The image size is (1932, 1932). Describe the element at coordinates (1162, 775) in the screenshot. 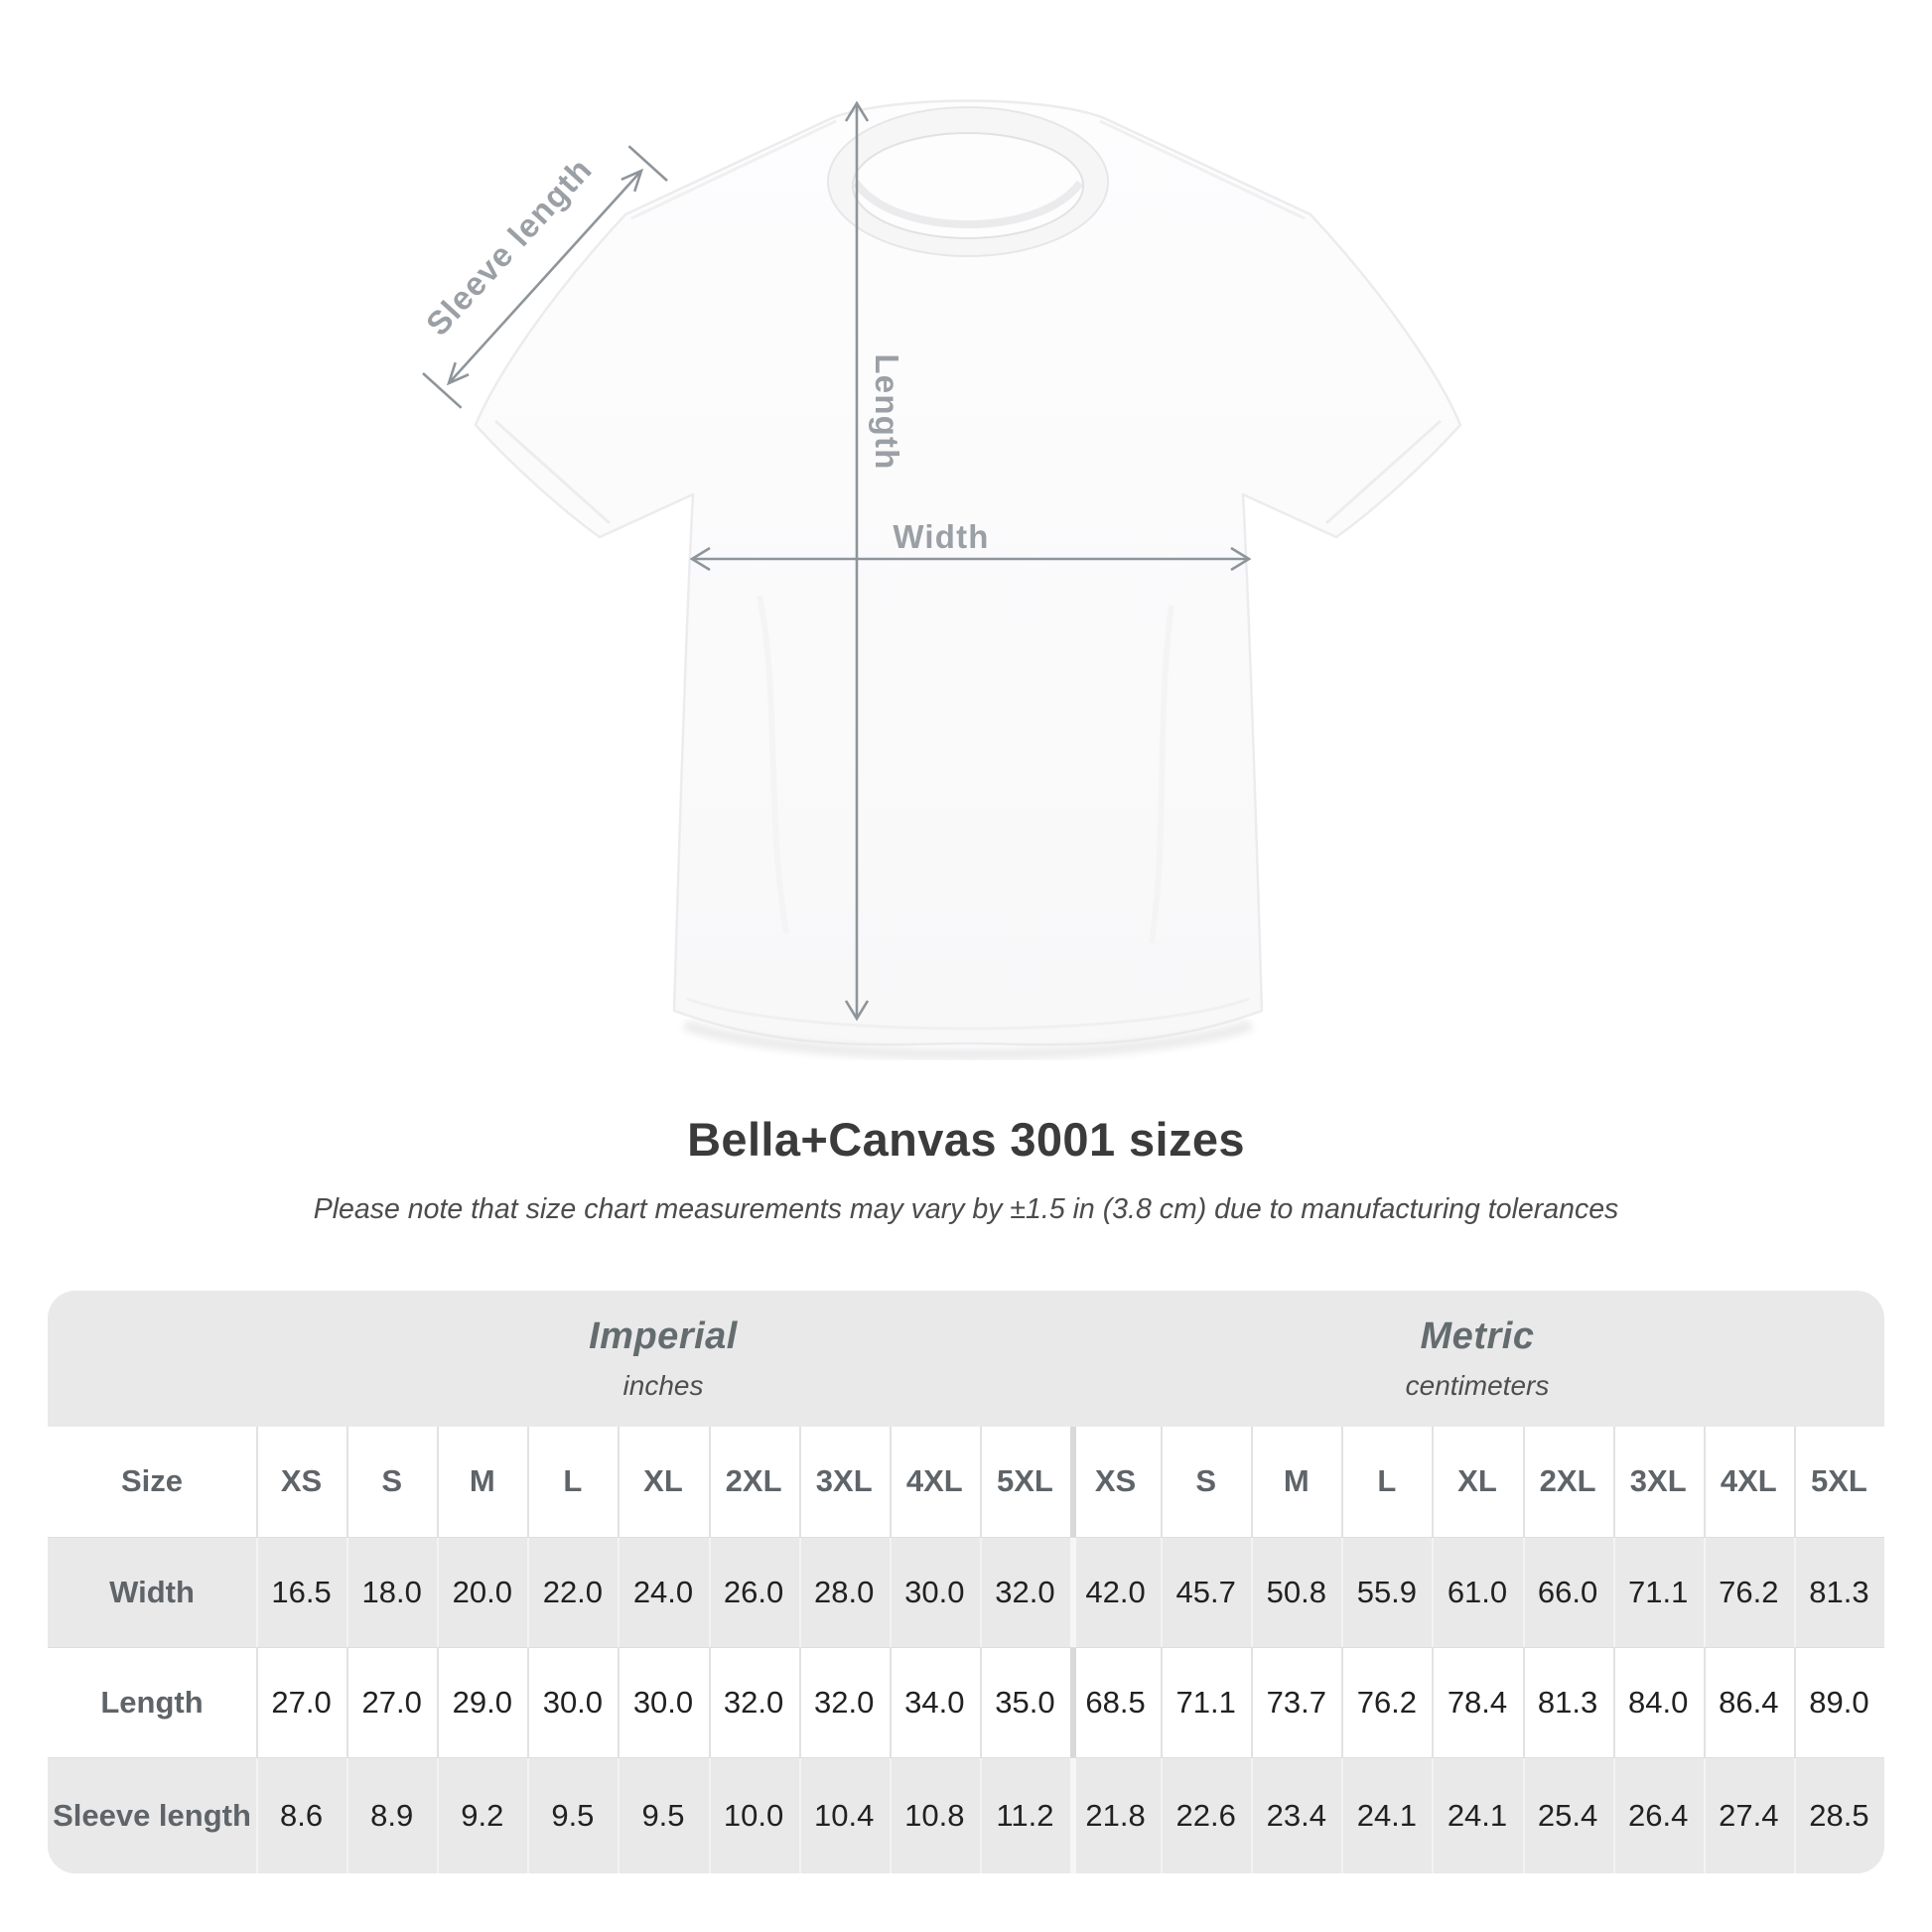

I see `wrinkle-right` at that location.